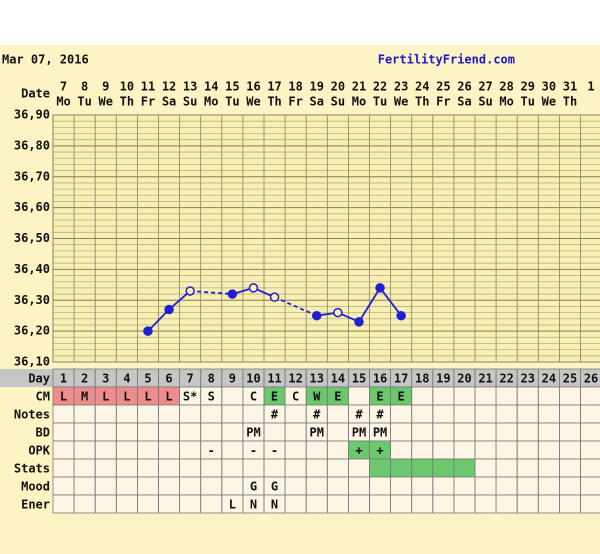  Describe the element at coordinates (485, 379) in the screenshot. I see `cell-text: 21` at that location.